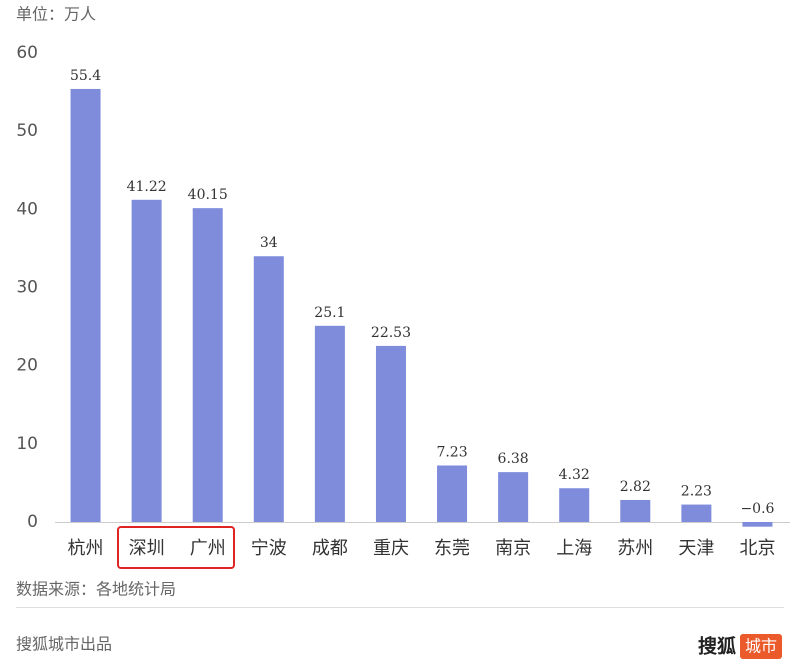  Describe the element at coordinates (64, 644) in the screenshot. I see `credit: 搜狐城市出品` at that location.